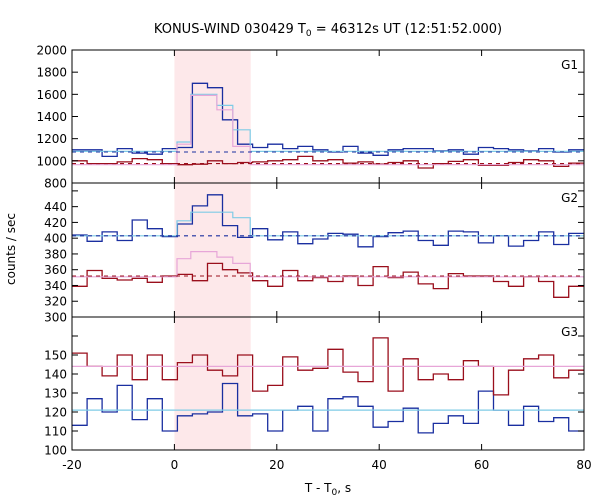 Image resolution: width=600 pixels, height=500 pixels. What do you see at coordinates (55, 302) in the screenshot?
I see `y-tick-label: 320` at bounding box center [55, 302].